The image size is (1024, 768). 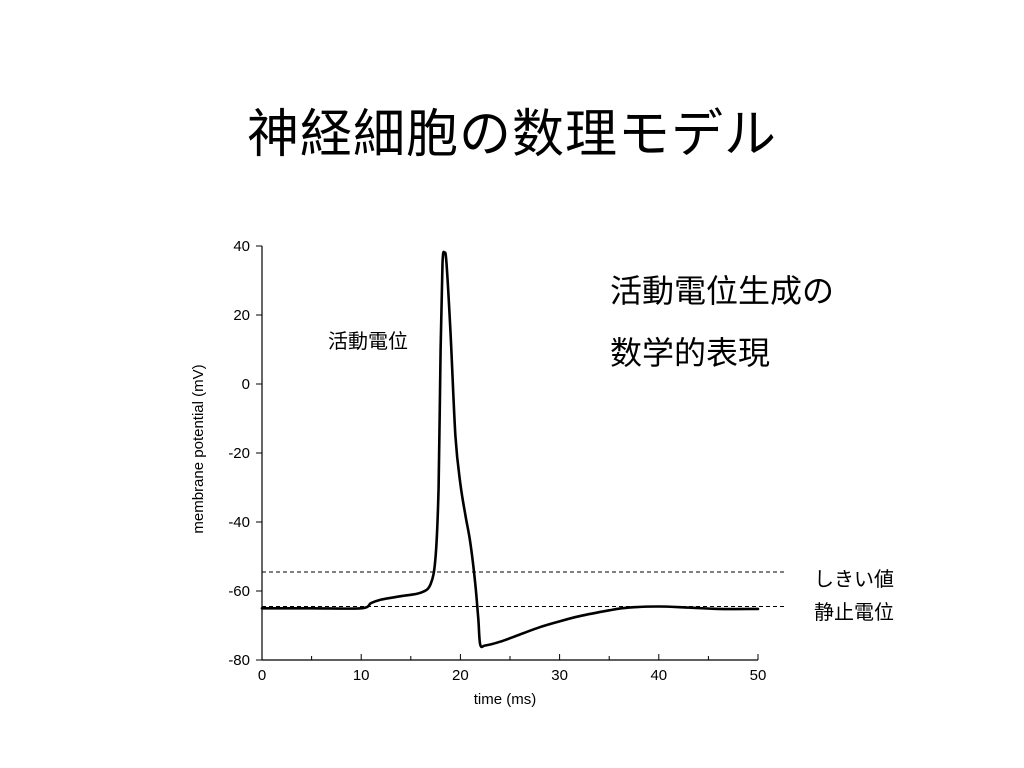 I want to click on x-tick-label: 50, so click(x=758, y=675).